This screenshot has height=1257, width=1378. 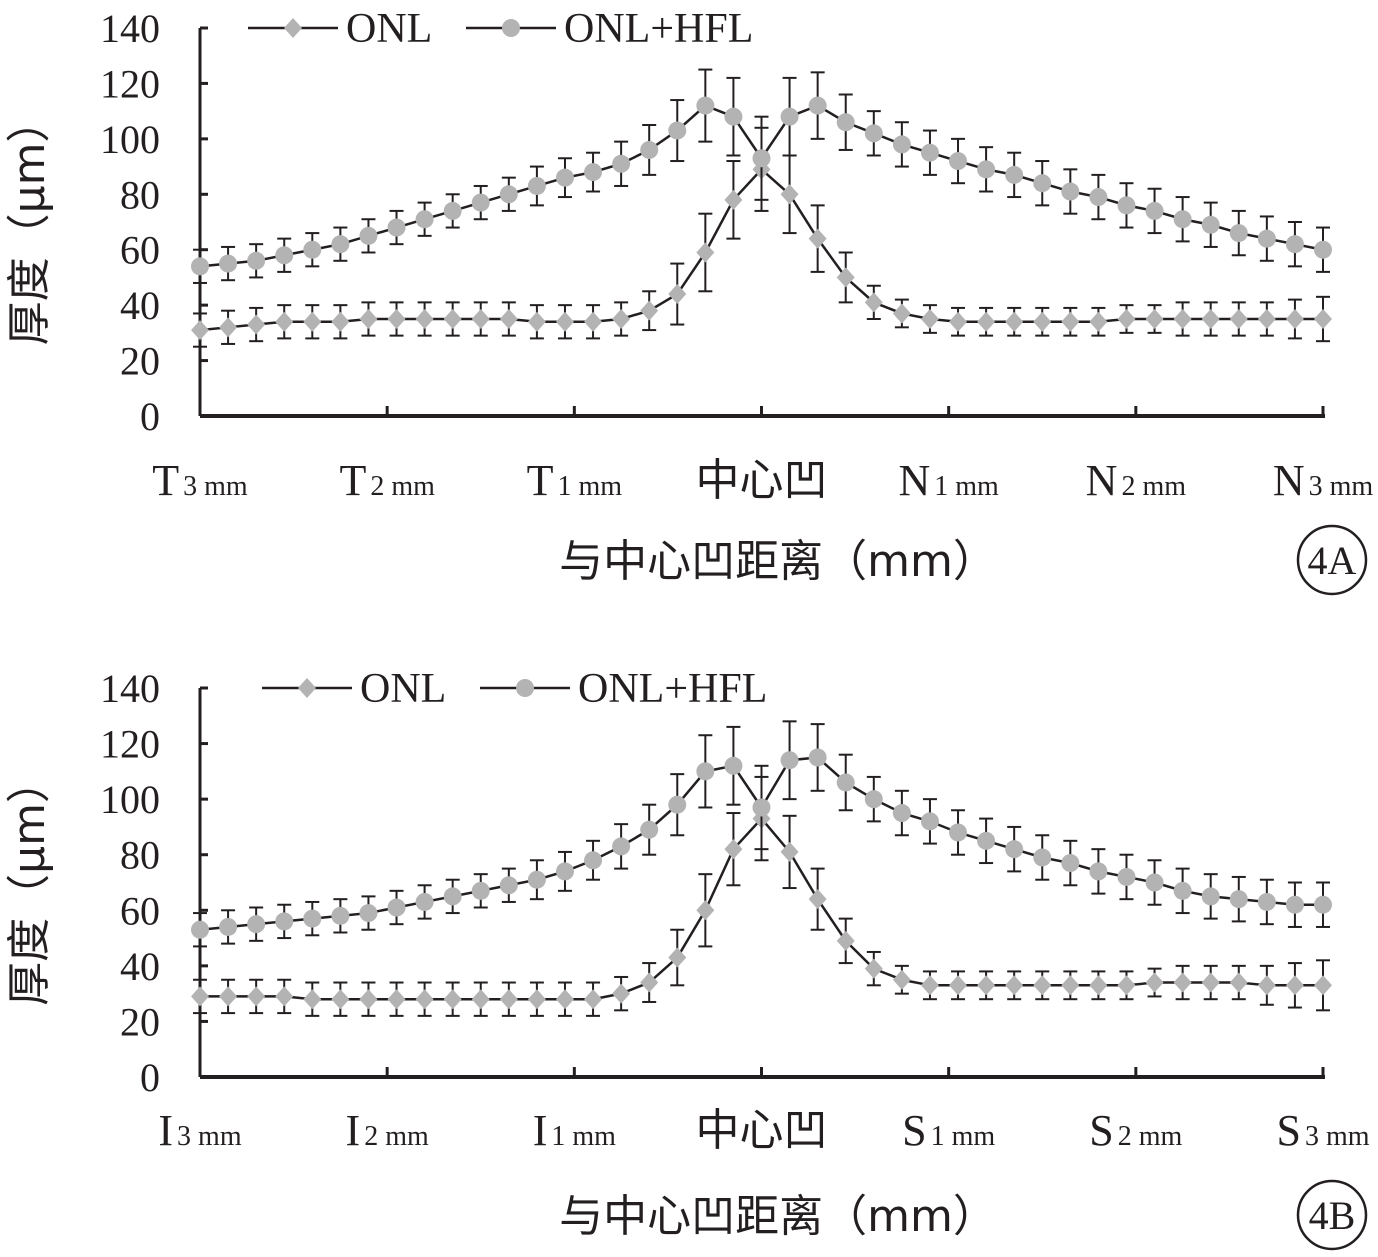 I want to click on x-category-label: 中心凹, so click(x=762, y=480).